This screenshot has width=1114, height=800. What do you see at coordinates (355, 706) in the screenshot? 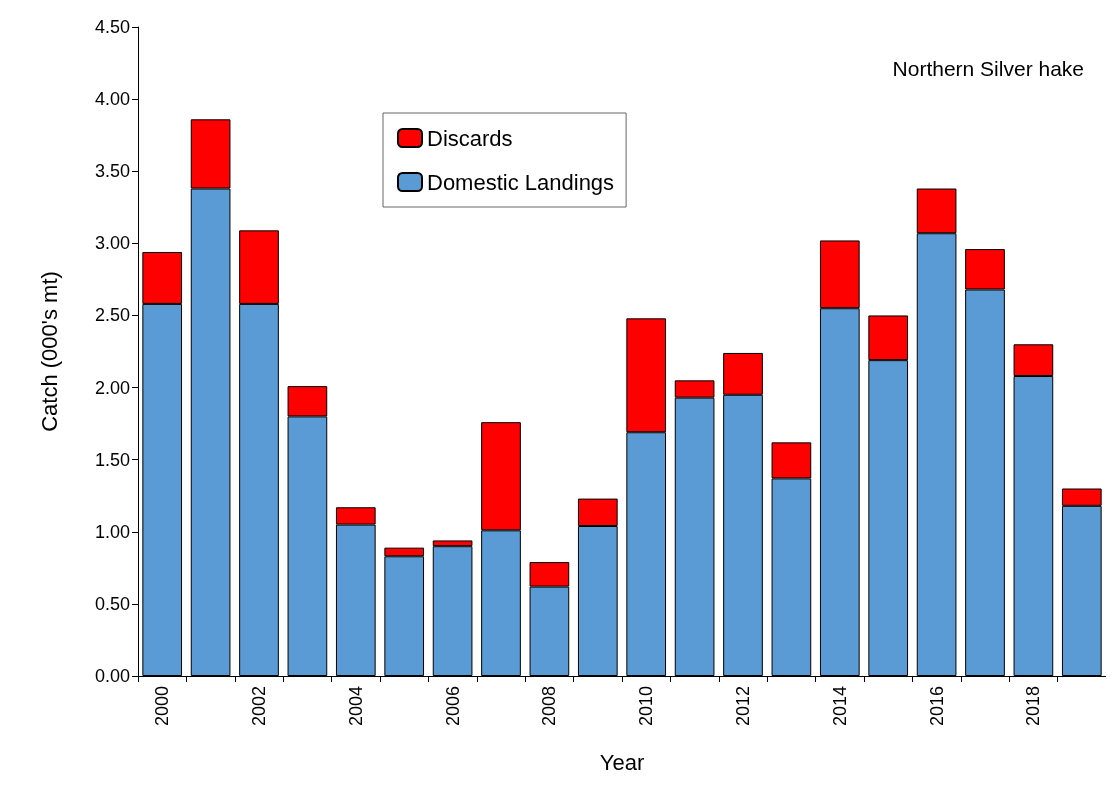
I see `x-tick-label: 2004` at bounding box center [355, 706].